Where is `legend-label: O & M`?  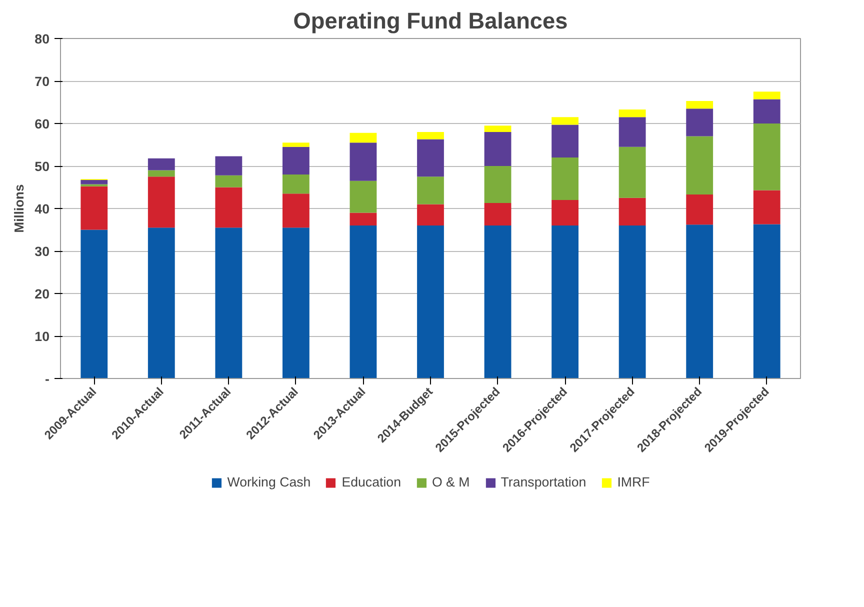
legend-label: O & M is located at coordinates (451, 482).